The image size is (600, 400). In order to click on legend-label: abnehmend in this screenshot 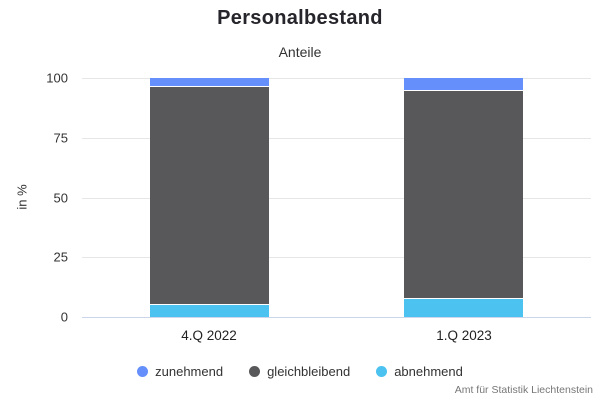, I will do `click(428, 371)`.